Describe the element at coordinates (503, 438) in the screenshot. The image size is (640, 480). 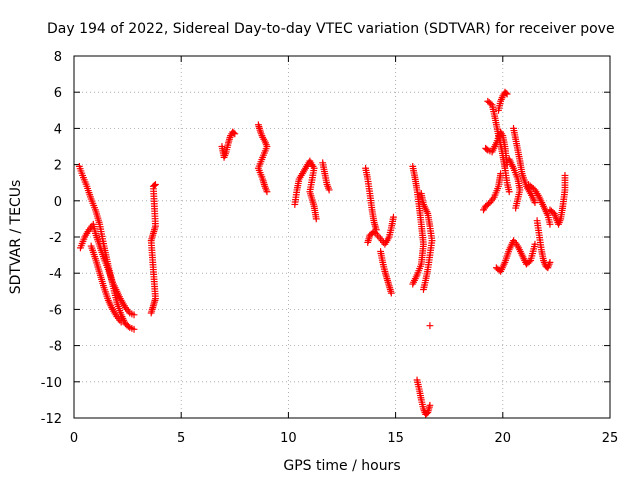
I see `x-tick-label: 20` at that location.